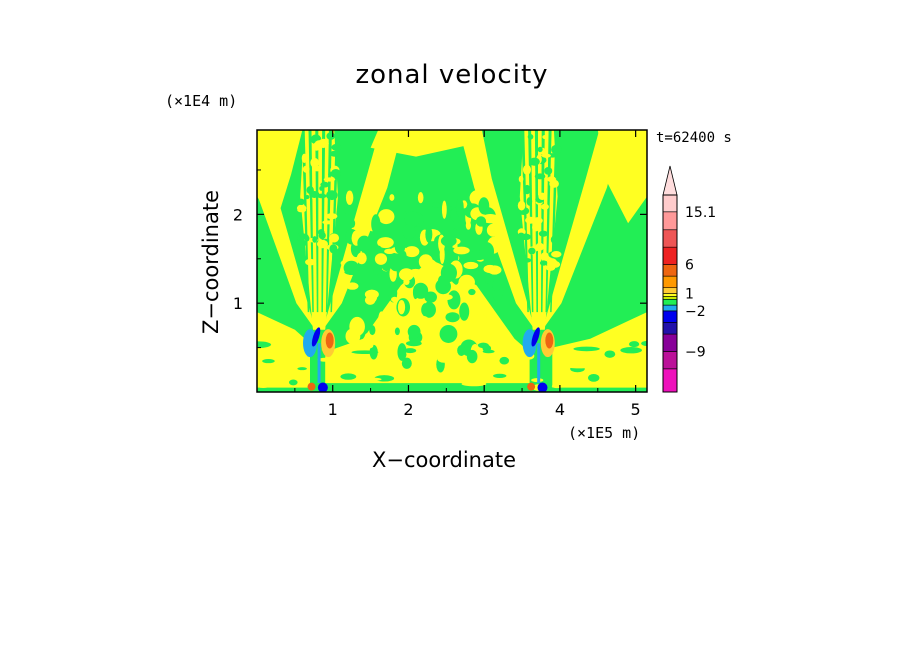  What do you see at coordinates (689, 279) in the screenshot?
I see `colorbar: 15.1 6 1−2 −9` at bounding box center [689, 279].